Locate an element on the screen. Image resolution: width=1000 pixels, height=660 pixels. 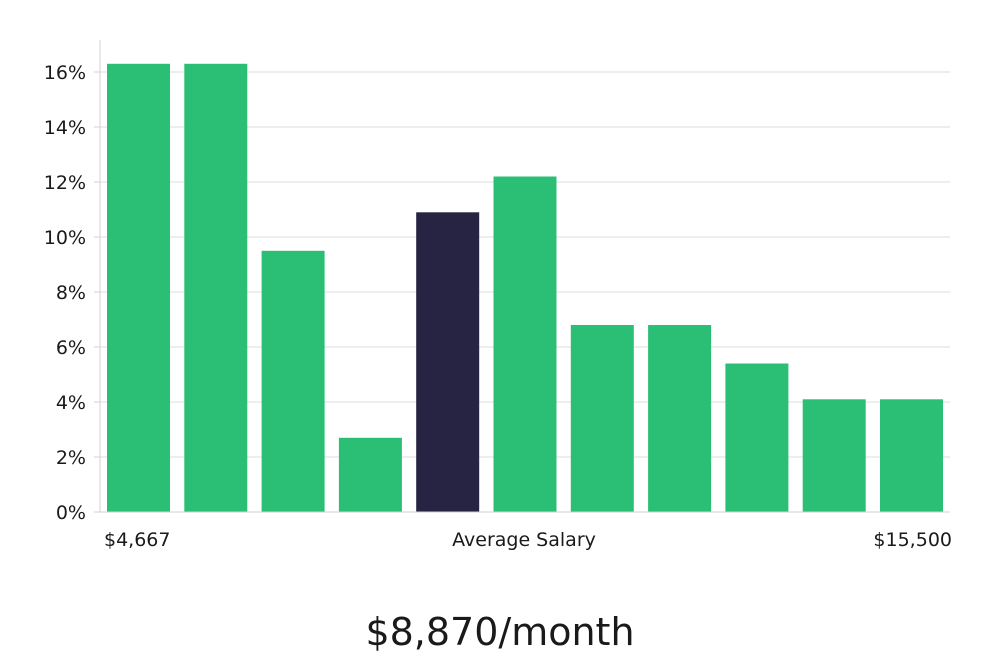
y-tick-label: 14% is located at coordinates (65, 128).